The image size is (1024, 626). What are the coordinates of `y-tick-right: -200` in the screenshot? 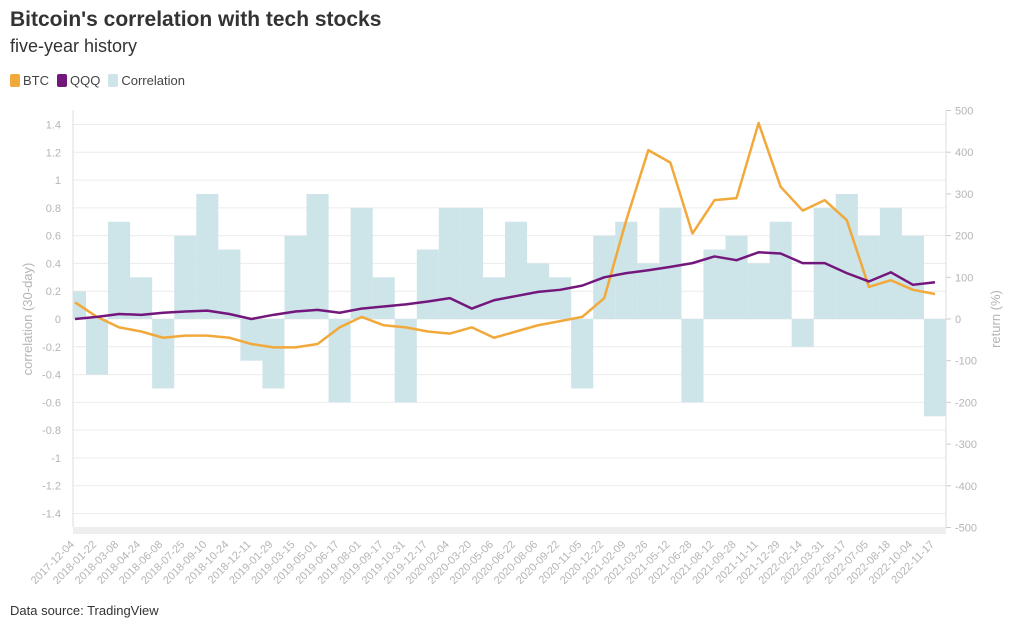 It's located at (966, 403).